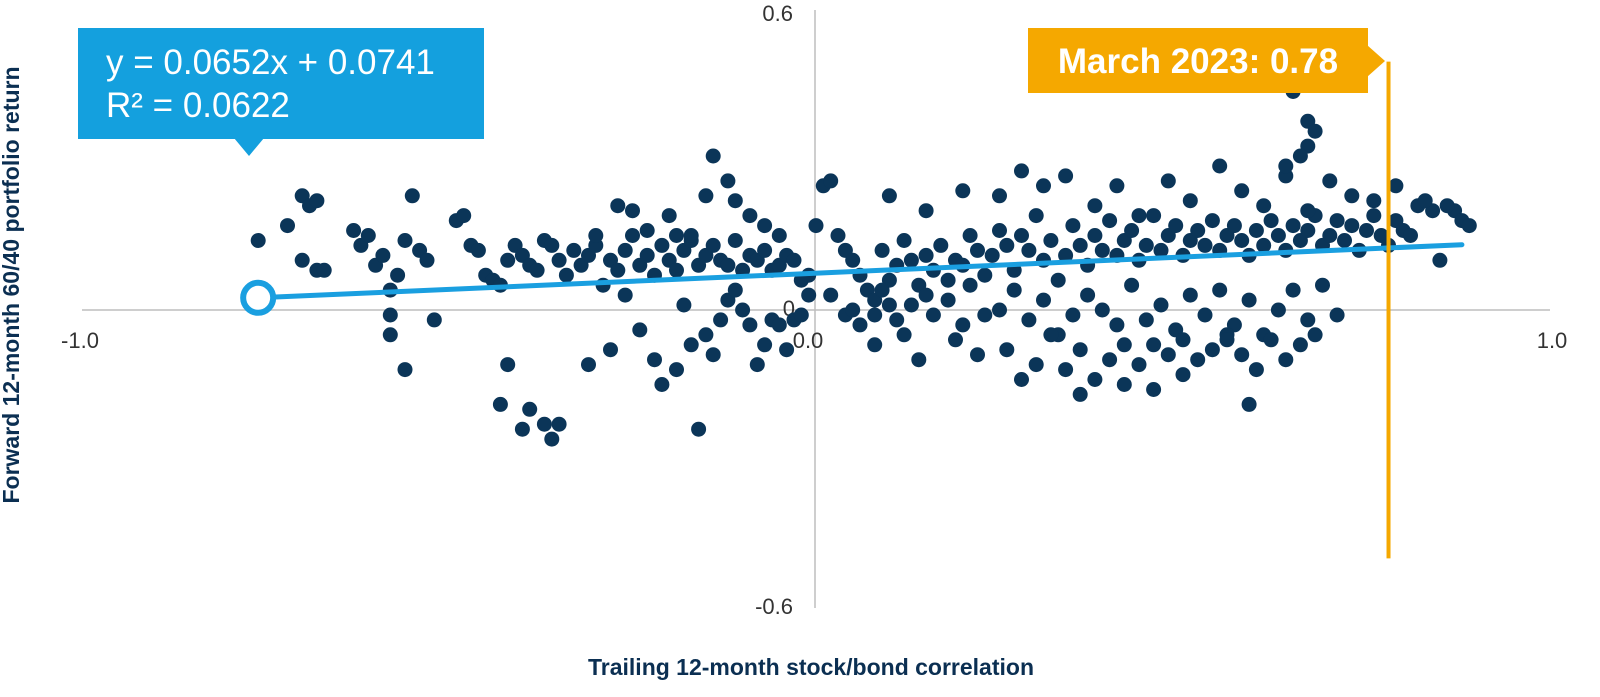  I want to click on y-tick-label-top: 0.6, so click(777, 13).